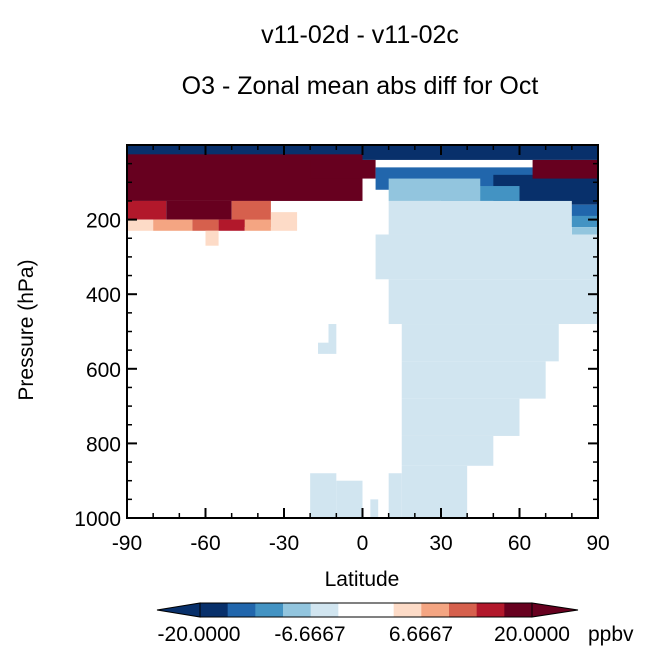  Describe the element at coordinates (532, 634) in the screenshot. I see `colorbar-tick-label: 20.0000` at that location.